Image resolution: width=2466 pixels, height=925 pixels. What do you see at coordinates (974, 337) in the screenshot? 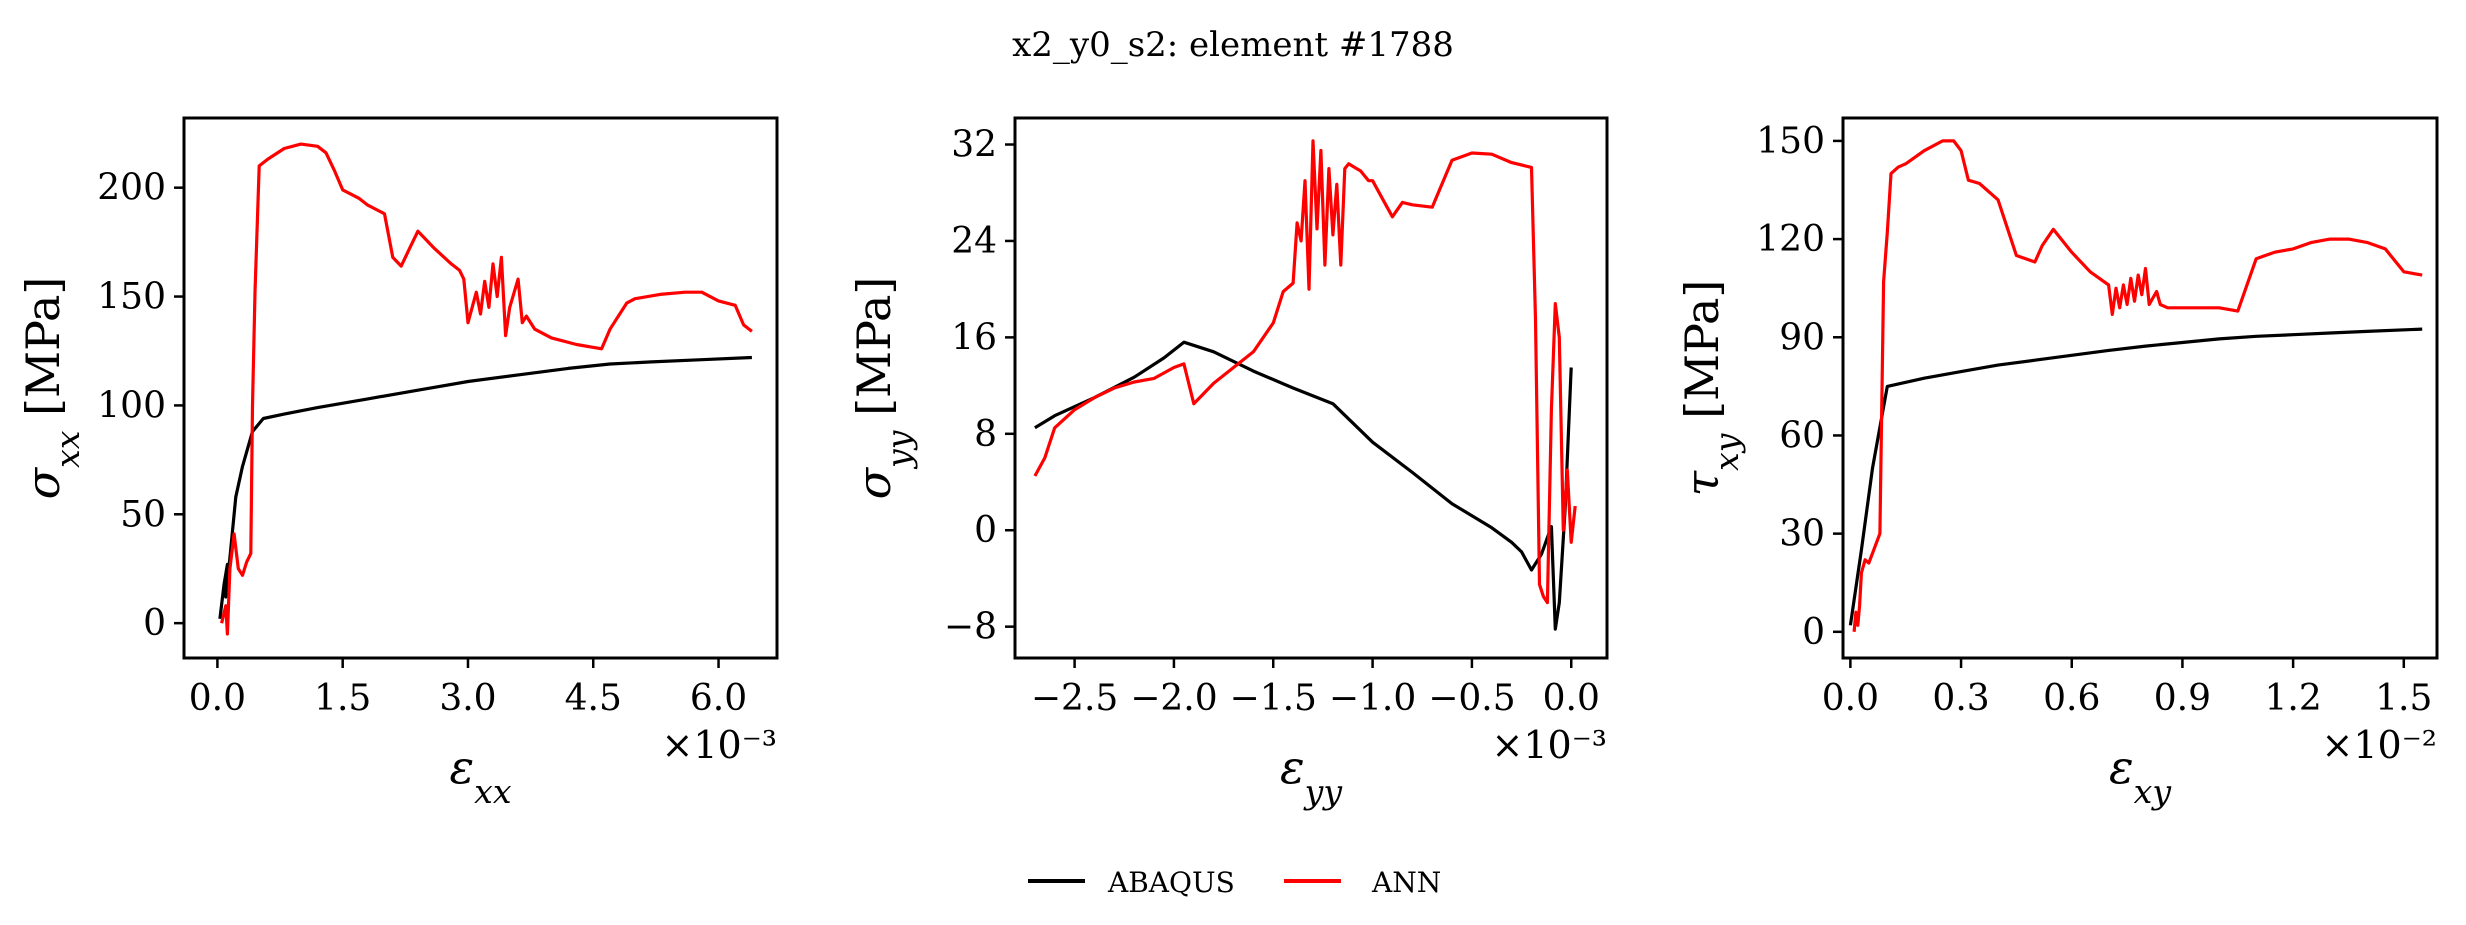
I see `y-tick-label: 16` at bounding box center [974, 337].